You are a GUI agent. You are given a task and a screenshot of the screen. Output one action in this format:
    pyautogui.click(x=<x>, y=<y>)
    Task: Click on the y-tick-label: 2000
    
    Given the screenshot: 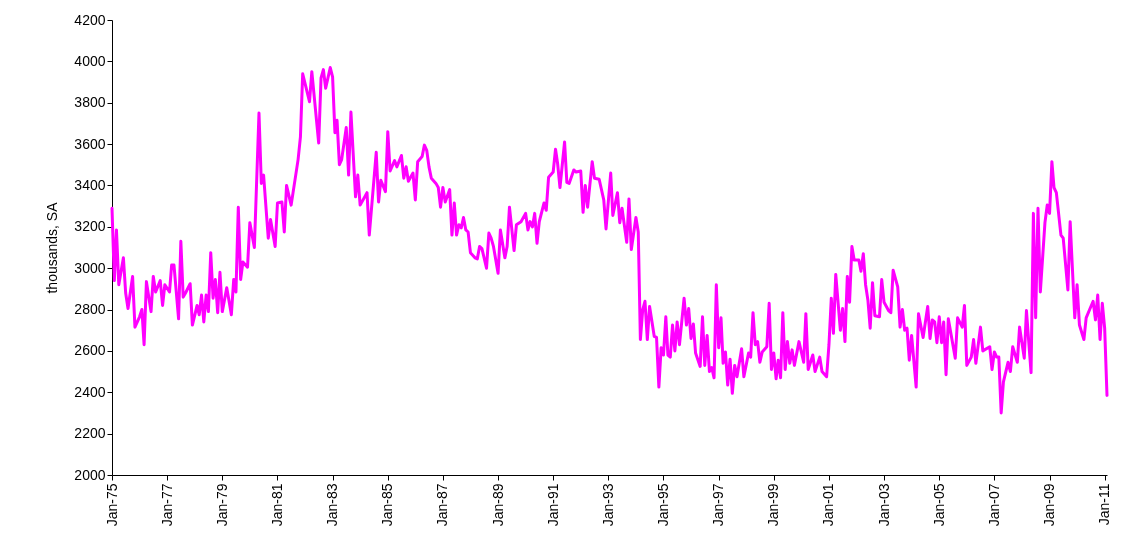 What is the action you would take?
    pyautogui.click(x=90, y=474)
    